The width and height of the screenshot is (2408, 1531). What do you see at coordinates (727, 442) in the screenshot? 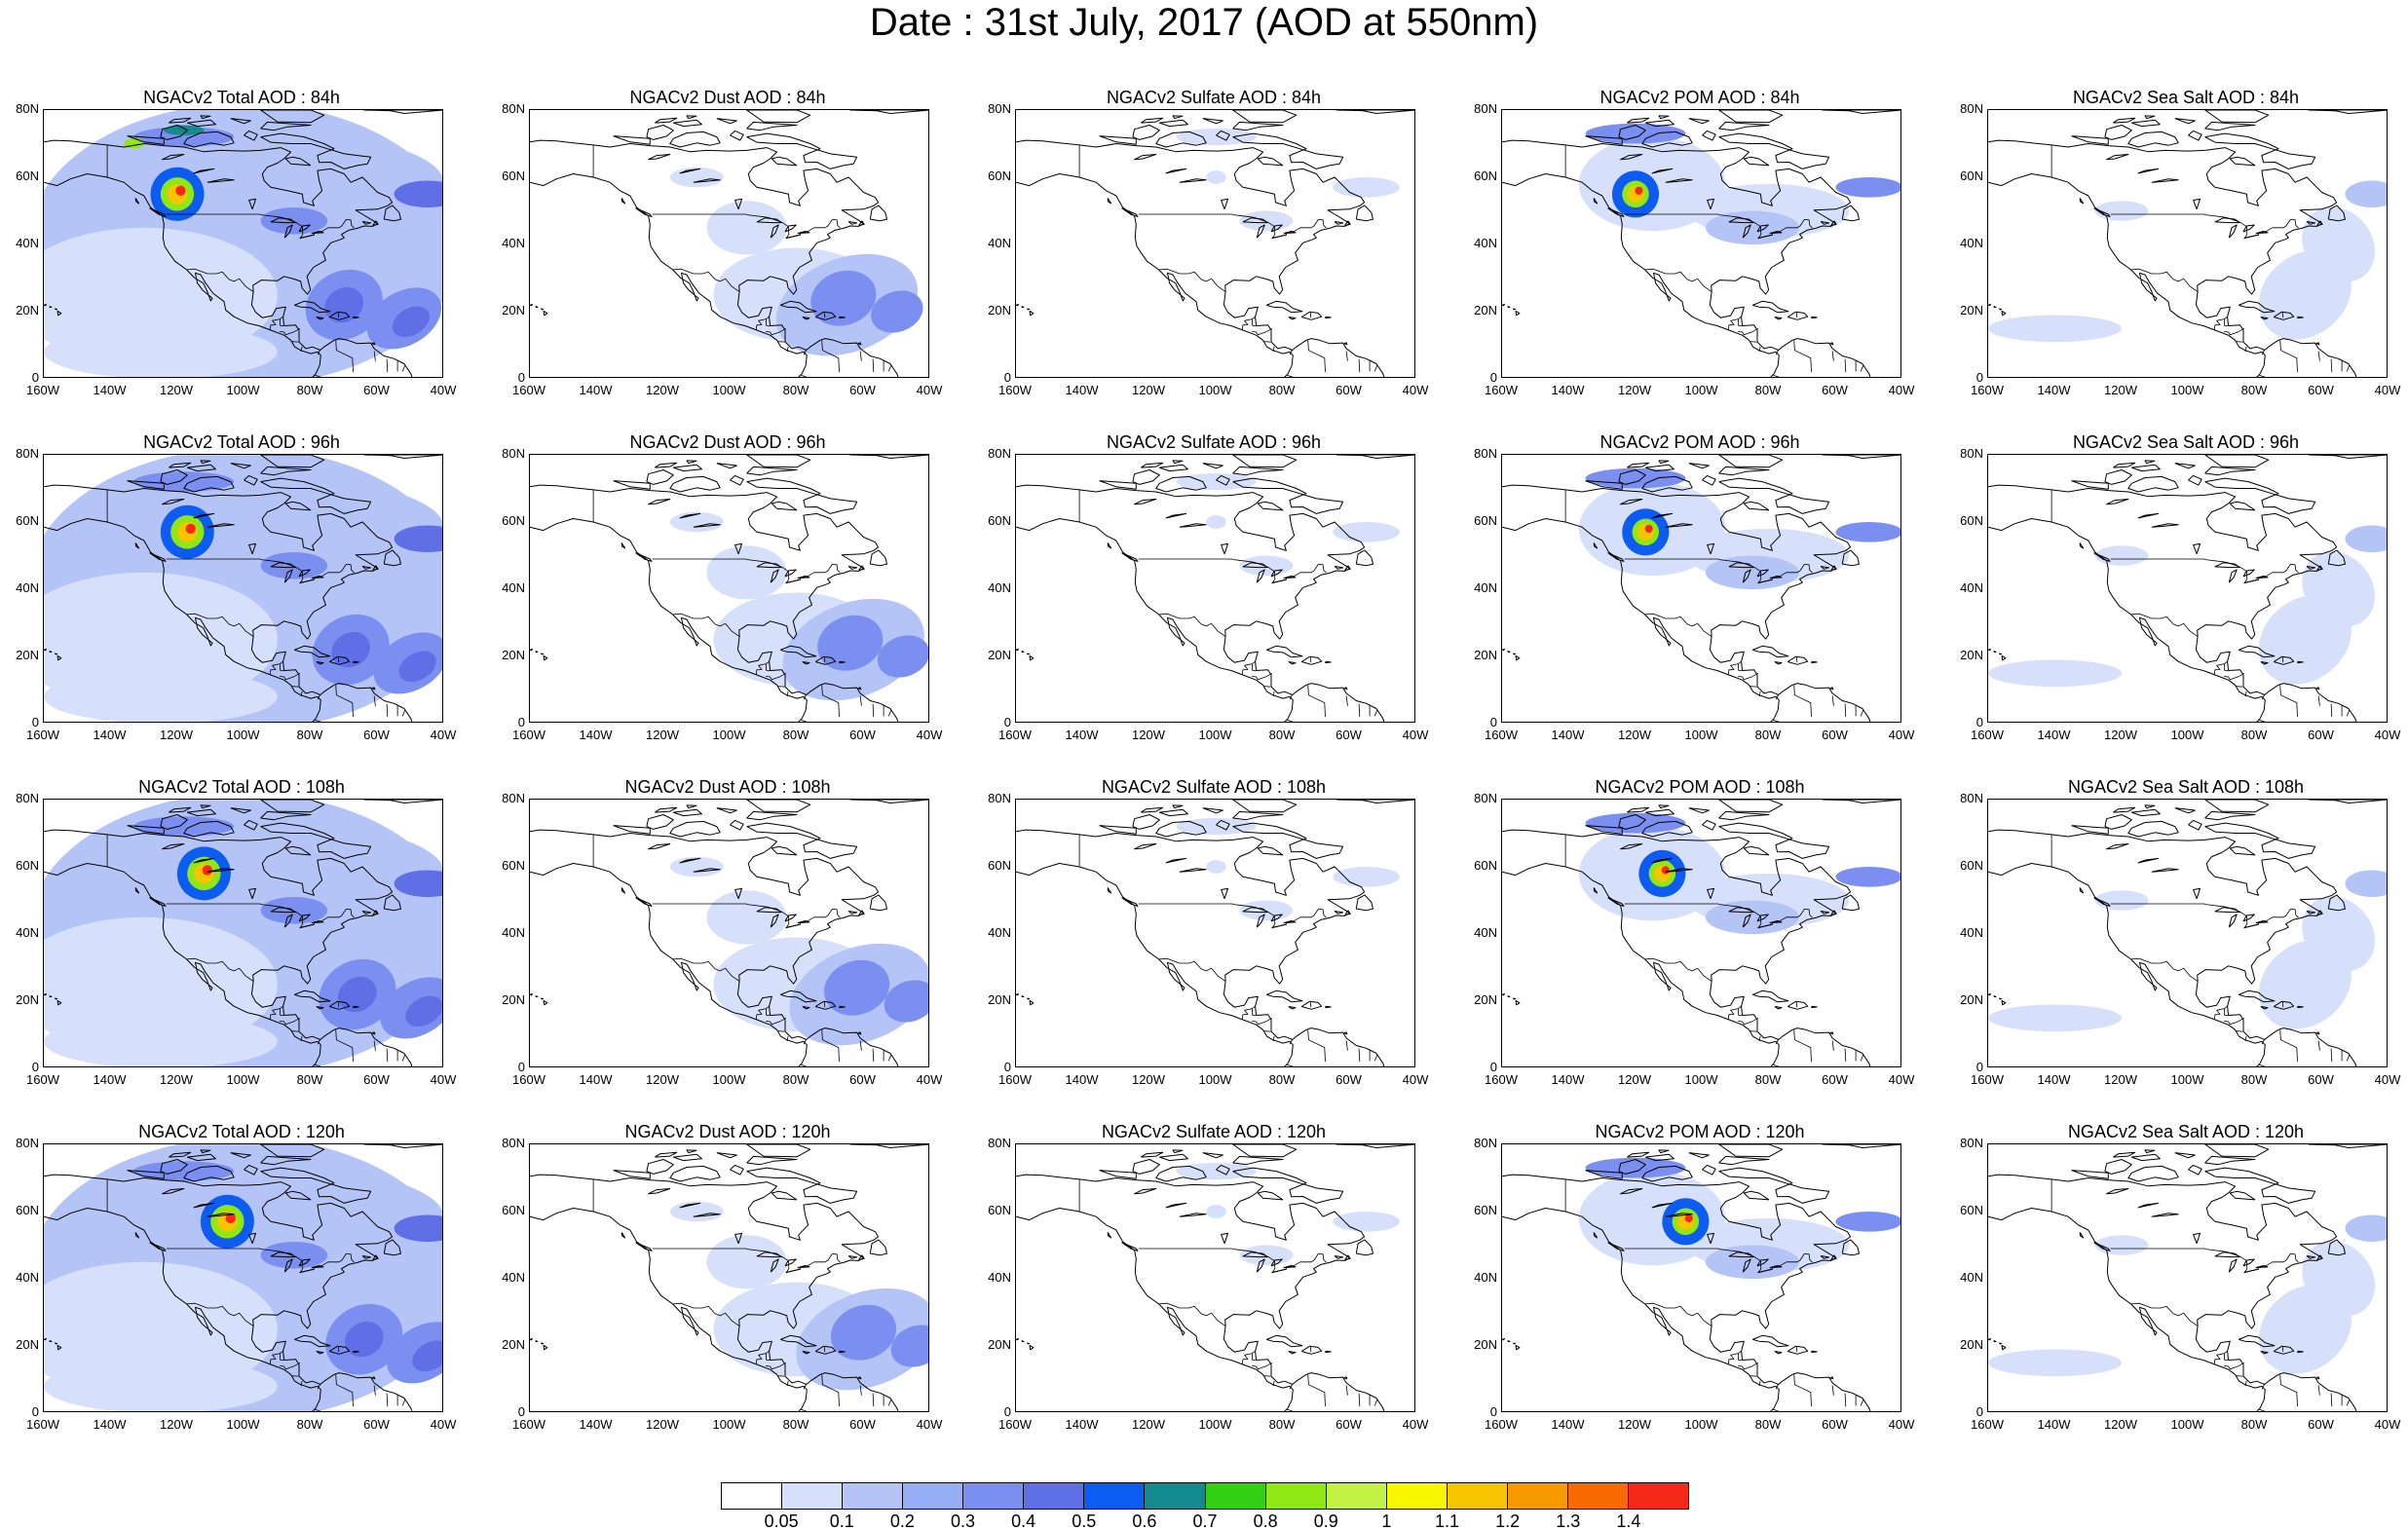
I see `panel-title: NGACv2 Dust AOD : 96h` at bounding box center [727, 442].